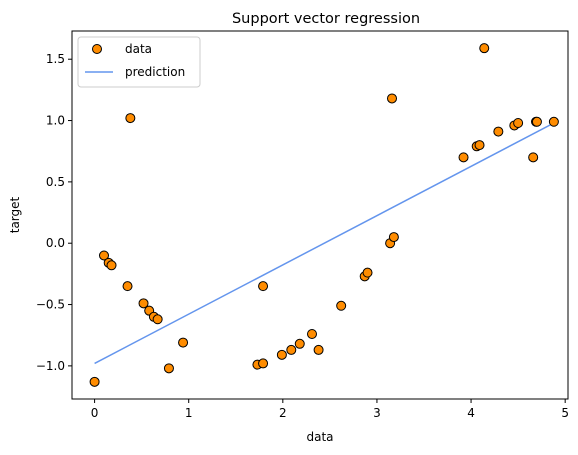  What do you see at coordinates (155, 72) in the screenshot?
I see `legend-label-prediction: prediction` at bounding box center [155, 72].